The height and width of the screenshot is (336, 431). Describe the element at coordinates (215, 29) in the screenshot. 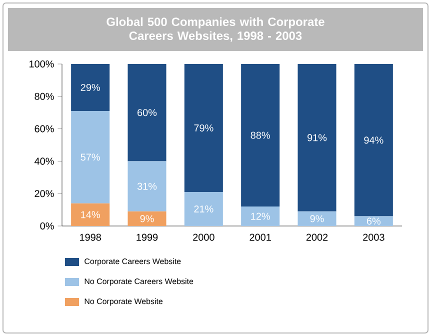

I see `chart-title: Global 500 Companies with Corporate Careers Websites, 1998 - 2003` at that location.